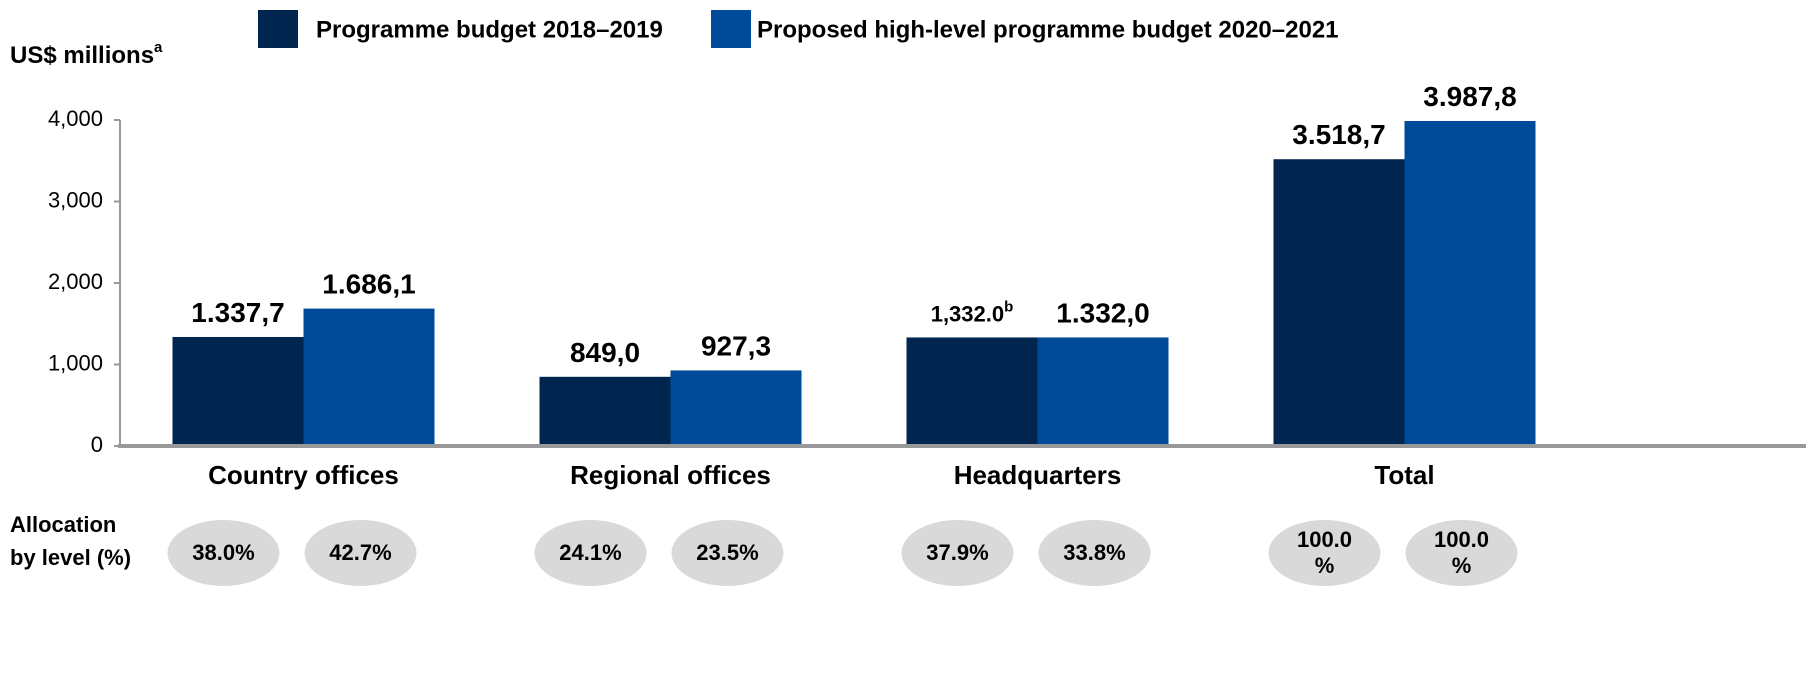  Describe the element at coordinates (75, 281) in the screenshot. I see `y-tick-label: 2,000` at that location.